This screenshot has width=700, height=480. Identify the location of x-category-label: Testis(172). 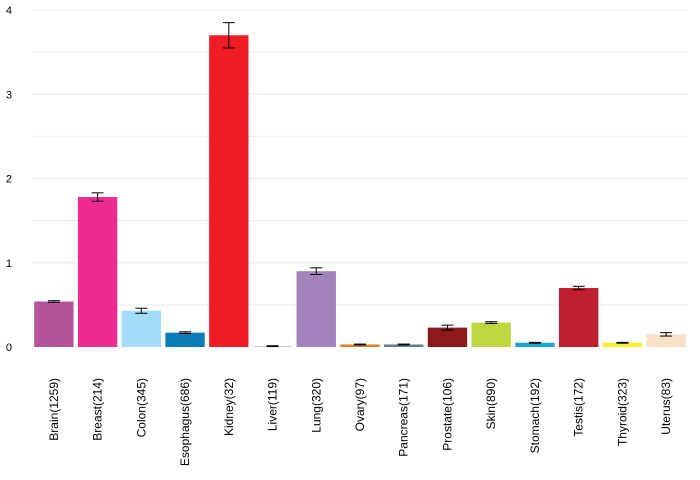
(579, 407).